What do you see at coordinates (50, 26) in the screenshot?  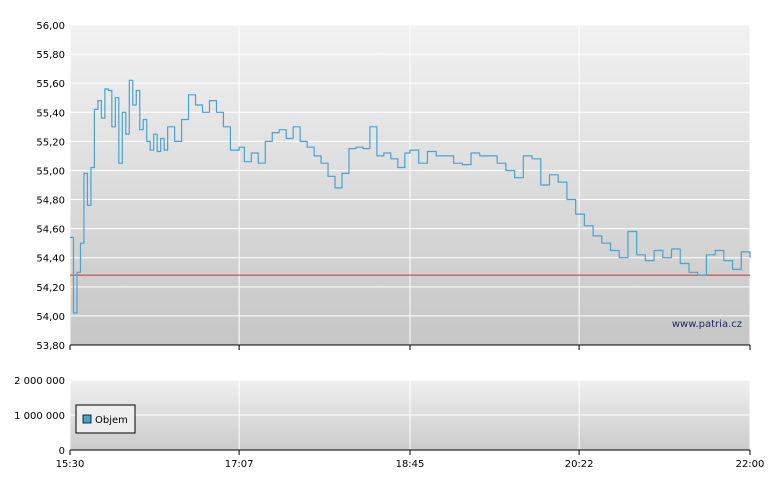 I see `price-y-tick-label: 56,00` at bounding box center [50, 26].